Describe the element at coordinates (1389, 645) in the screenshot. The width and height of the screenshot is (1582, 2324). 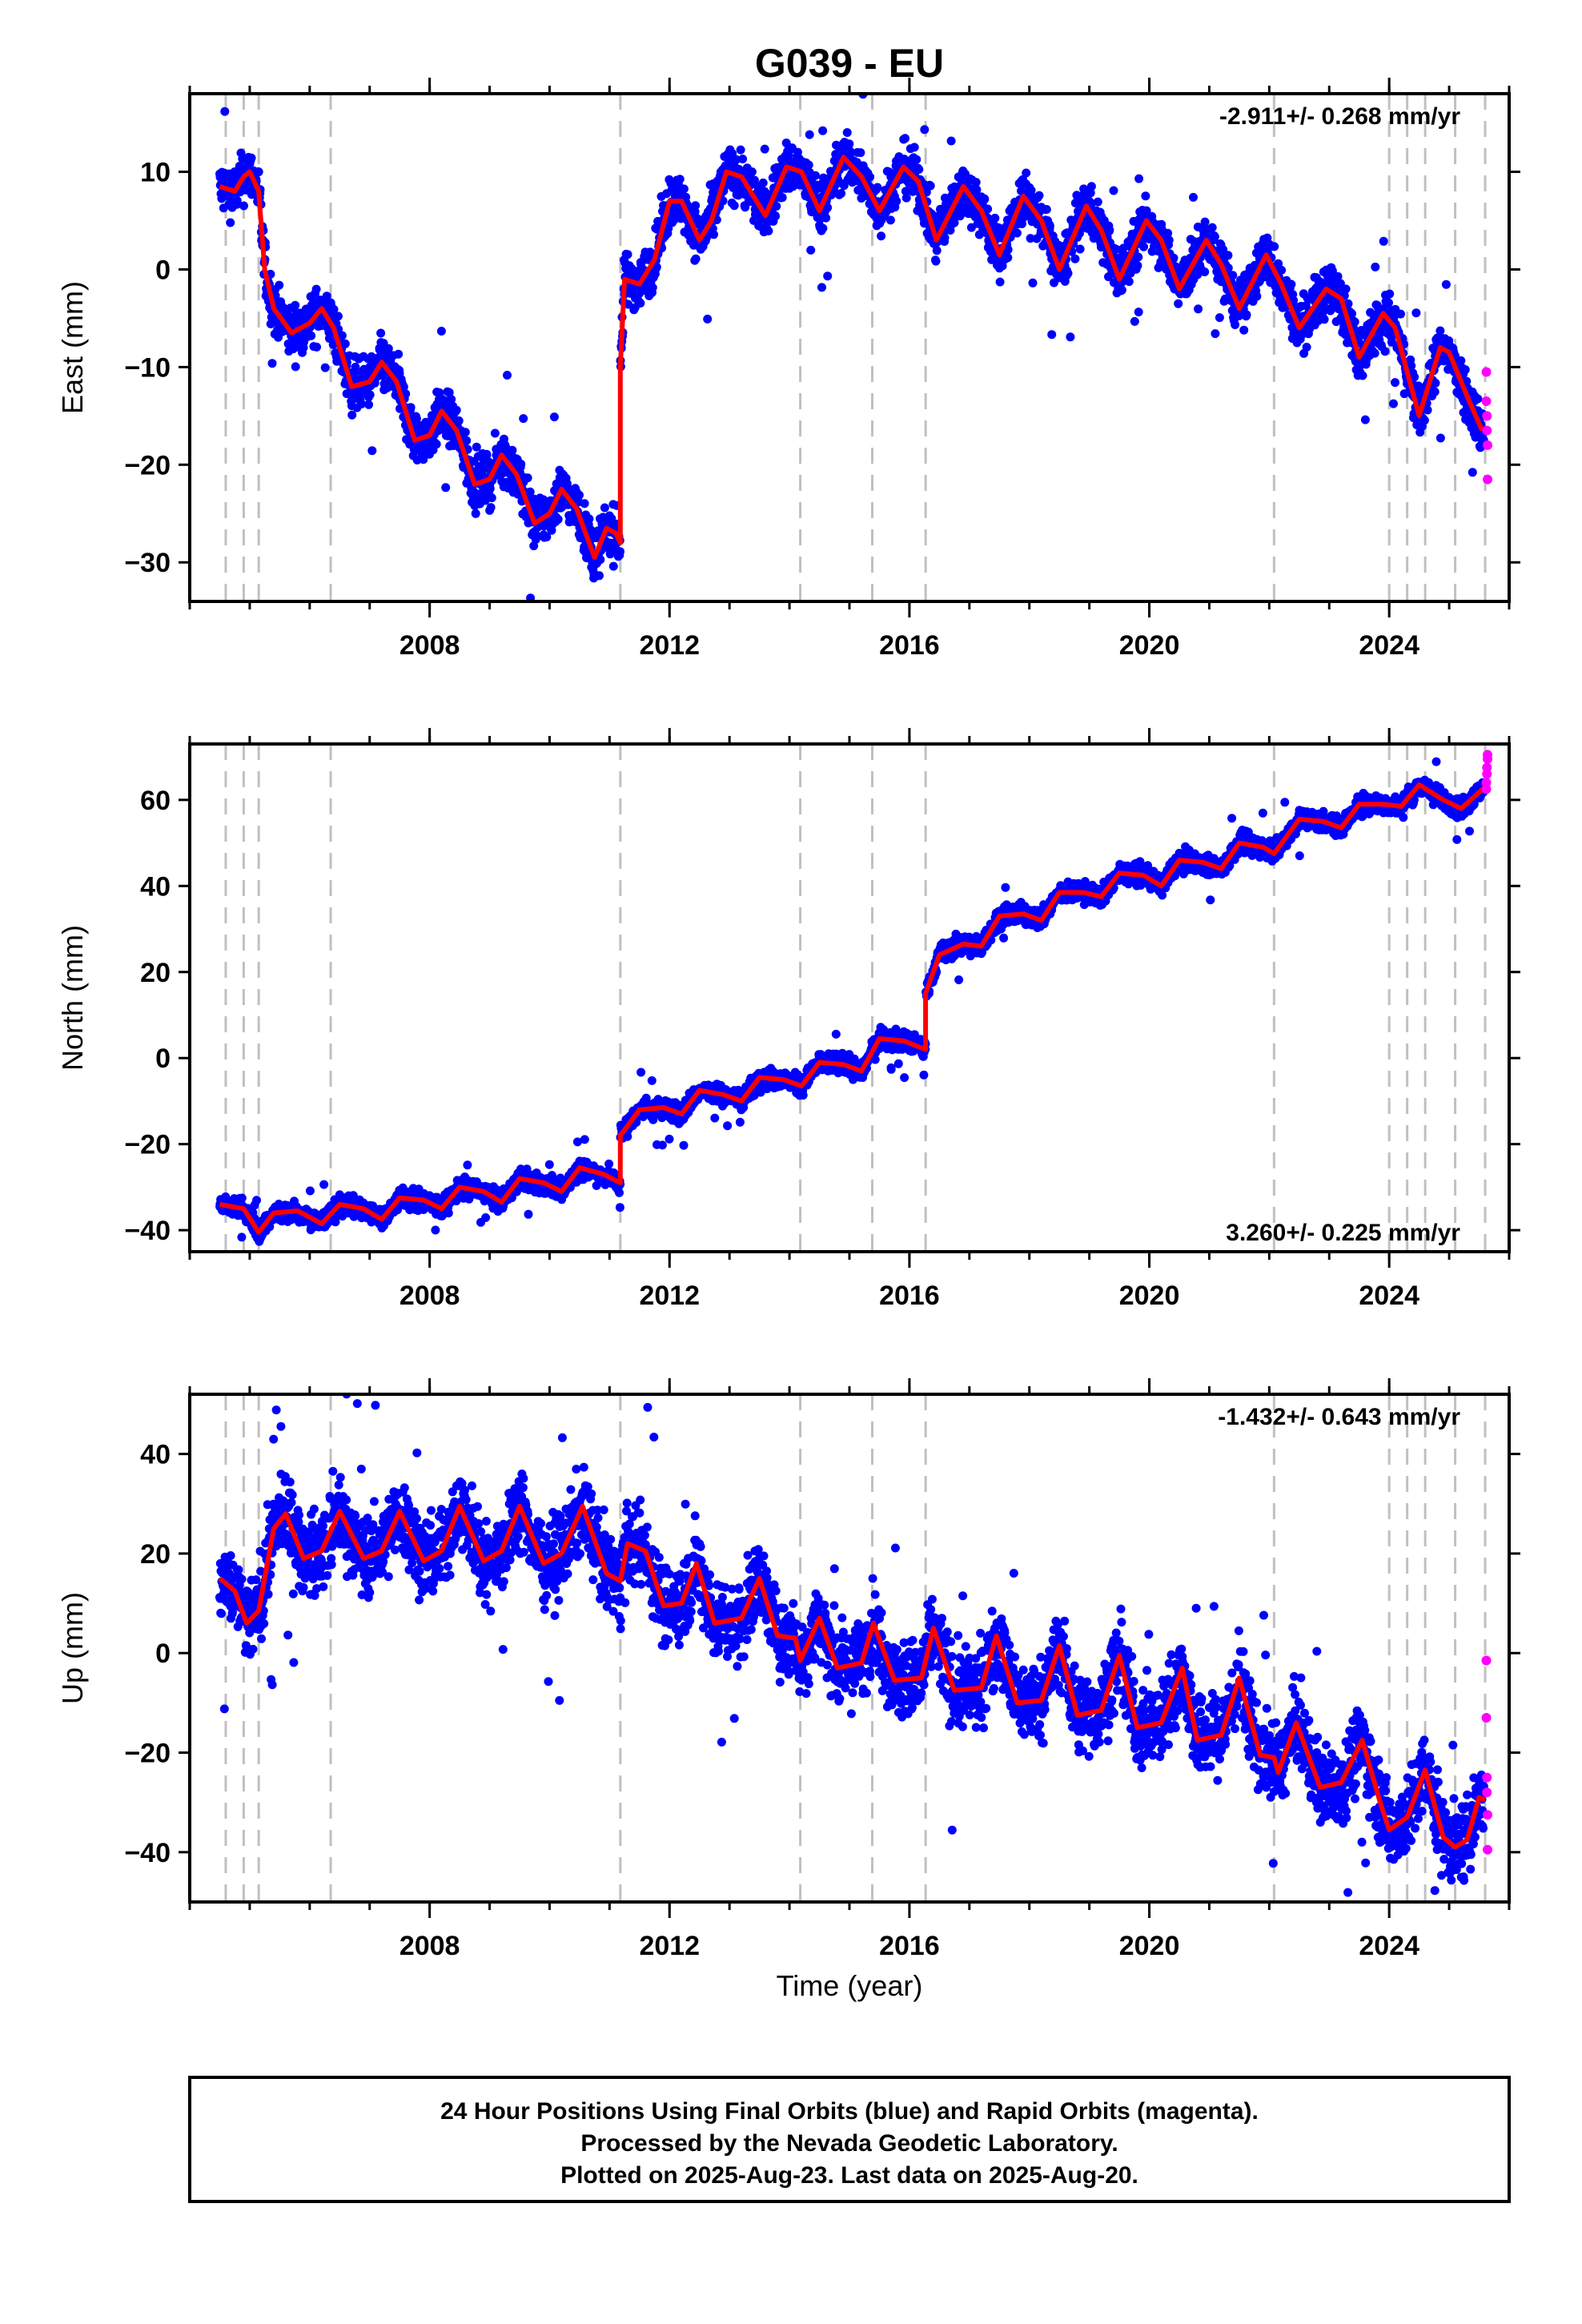
I see `east-x-tick-label: 2024` at that location.